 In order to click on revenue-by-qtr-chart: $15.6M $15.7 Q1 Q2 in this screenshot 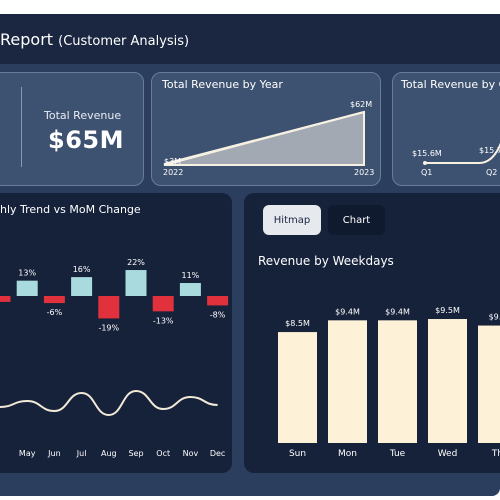, I will do `click(456, 159)`.